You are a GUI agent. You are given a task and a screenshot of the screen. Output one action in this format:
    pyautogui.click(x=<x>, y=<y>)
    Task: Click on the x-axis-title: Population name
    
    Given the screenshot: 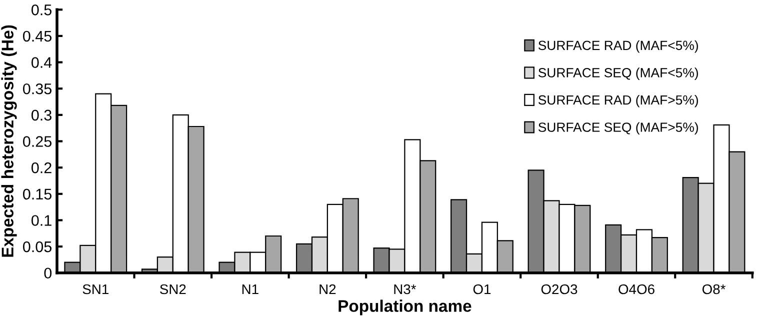 What is the action you would take?
    pyautogui.click(x=405, y=308)
    